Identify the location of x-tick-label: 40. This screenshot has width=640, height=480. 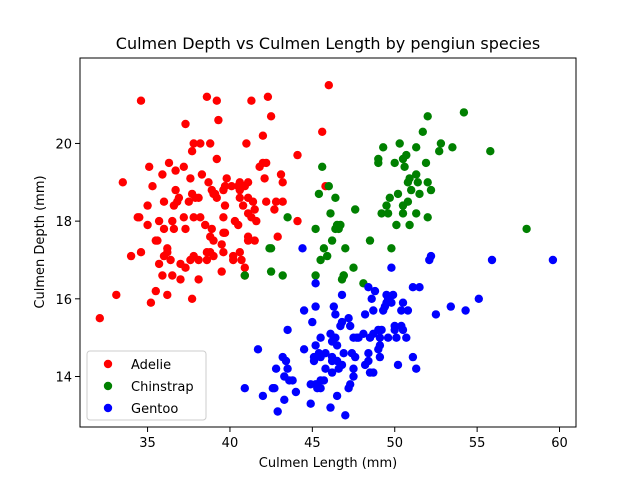
(230, 443).